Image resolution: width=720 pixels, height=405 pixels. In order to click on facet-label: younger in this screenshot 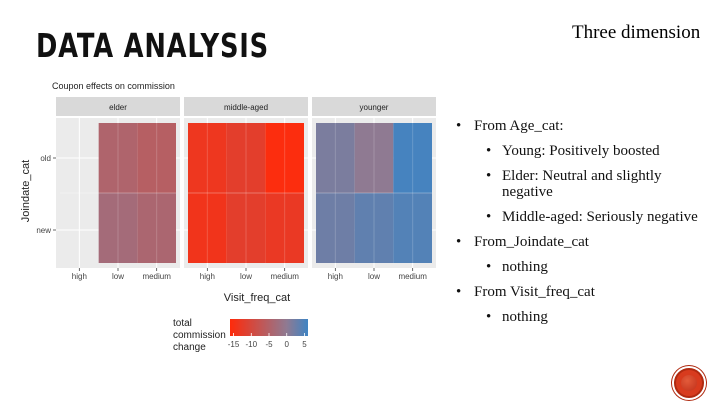, I will do `click(374, 107)`.